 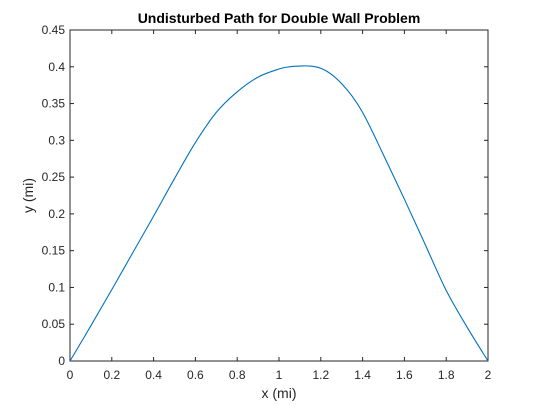 What do you see at coordinates (404, 375) in the screenshot?
I see `x-tick-label: 1.6` at bounding box center [404, 375].